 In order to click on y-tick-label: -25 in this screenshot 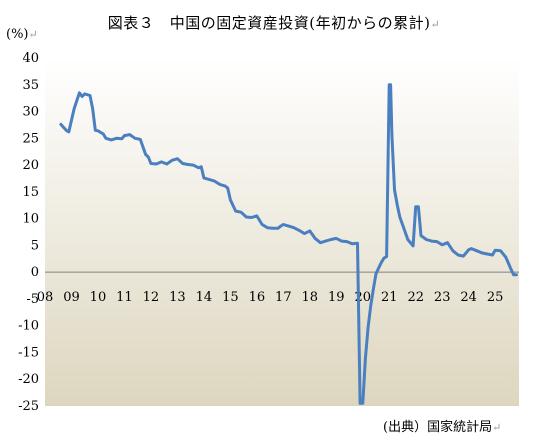, I will do `click(28, 406)`.